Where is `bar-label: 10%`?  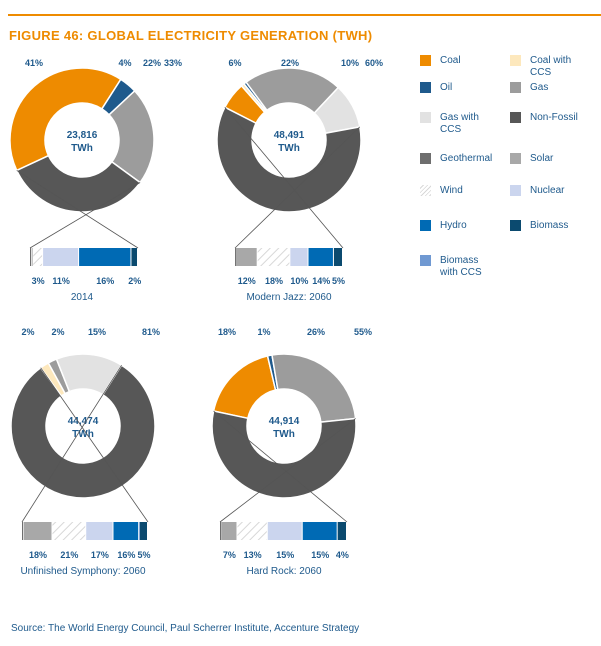 bar-label: 10% is located at coordinates (299, 281).